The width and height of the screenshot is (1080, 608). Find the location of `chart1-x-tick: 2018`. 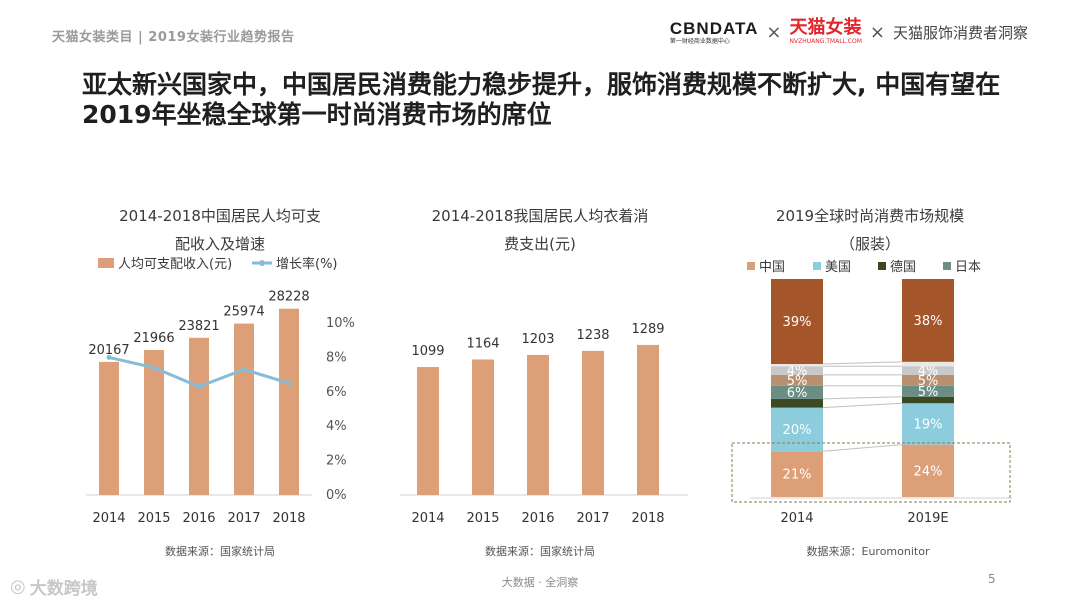

chart1-x-tick: 2018 is located at coordinates (288, 518).